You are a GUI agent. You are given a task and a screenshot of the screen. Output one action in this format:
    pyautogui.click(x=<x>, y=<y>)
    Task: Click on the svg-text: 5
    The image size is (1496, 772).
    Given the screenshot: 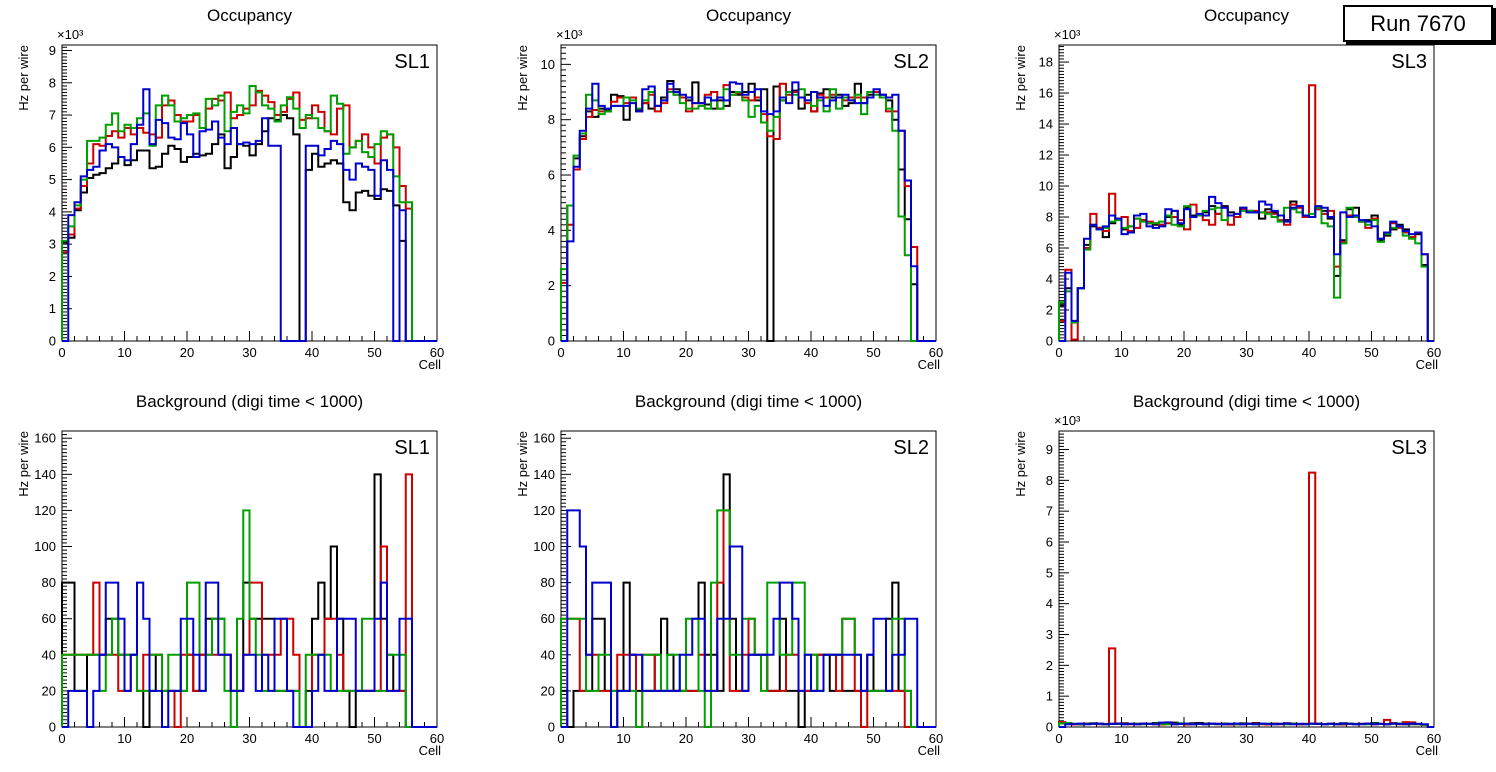 What is the action you would take?
    pyautogui.click(x=1049, y=572)
    